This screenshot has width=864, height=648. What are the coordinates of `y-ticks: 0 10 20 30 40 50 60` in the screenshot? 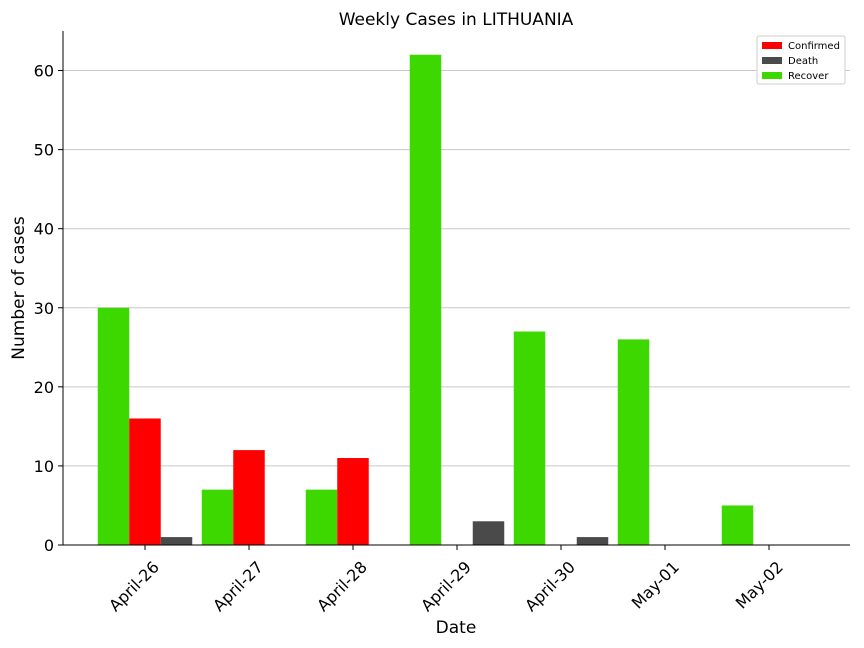 It's located at (48, 308).